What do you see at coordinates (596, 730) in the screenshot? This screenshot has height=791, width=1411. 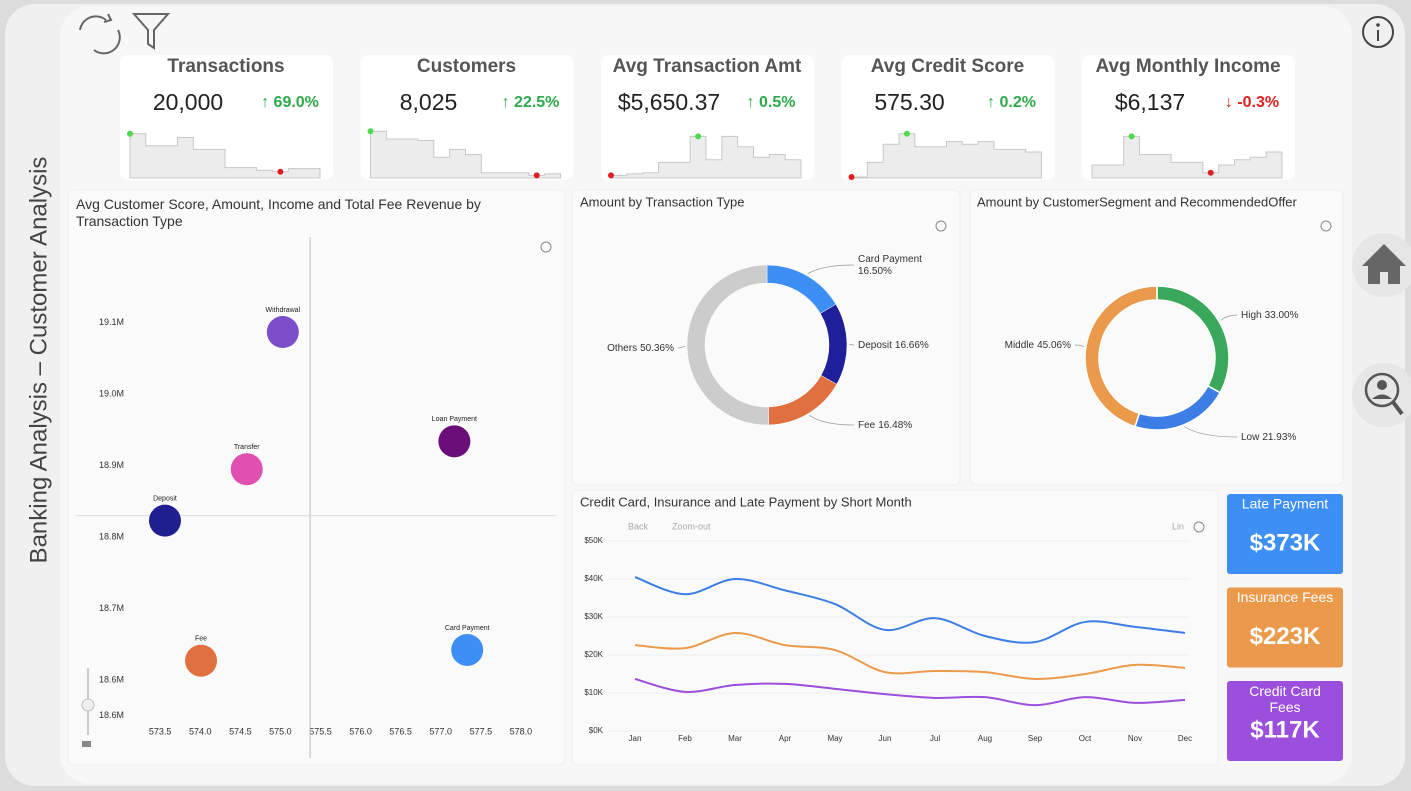 I see `y-tick-label: $0K` at bounding box center [596, 730].